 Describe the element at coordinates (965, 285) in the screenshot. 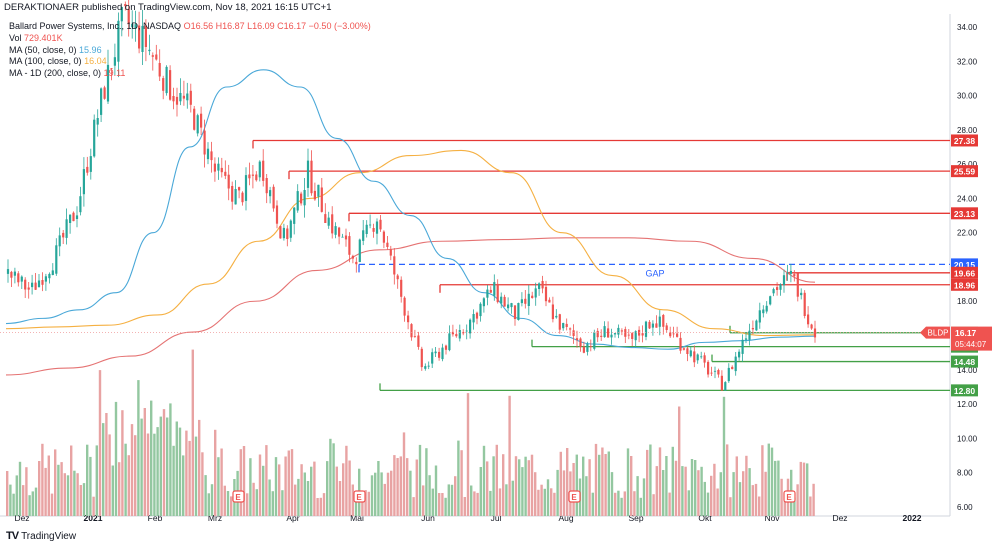

I see `level-price-label: 18.96` at that location.